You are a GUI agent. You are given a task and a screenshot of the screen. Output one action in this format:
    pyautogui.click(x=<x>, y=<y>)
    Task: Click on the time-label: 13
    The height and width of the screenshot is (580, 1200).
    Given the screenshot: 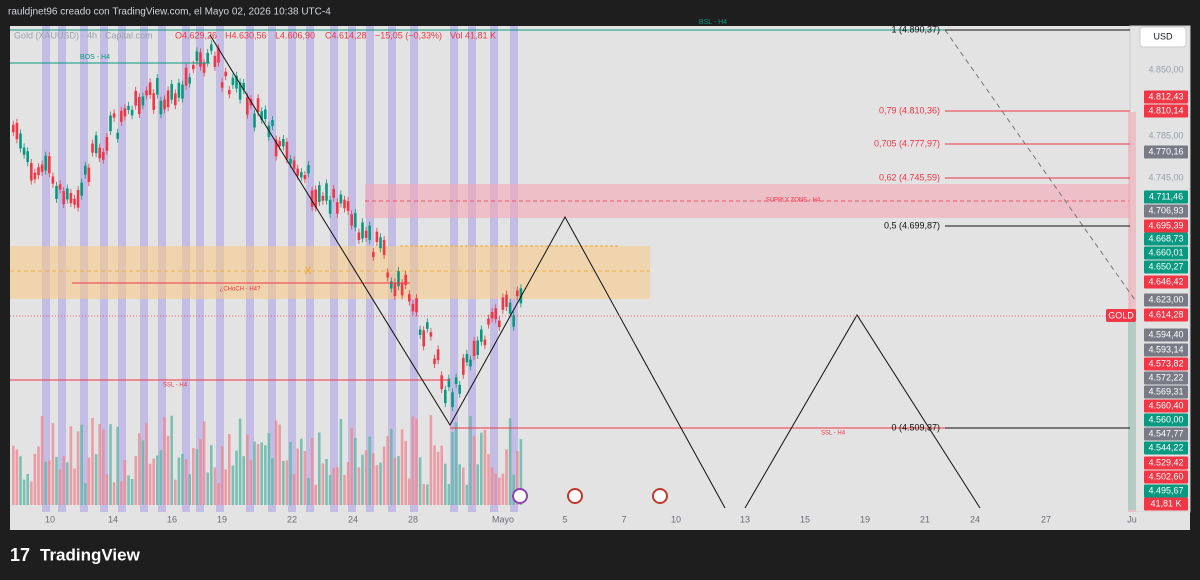 What is the action you would take?
    pyautogui.click(x=745, y=519)
    